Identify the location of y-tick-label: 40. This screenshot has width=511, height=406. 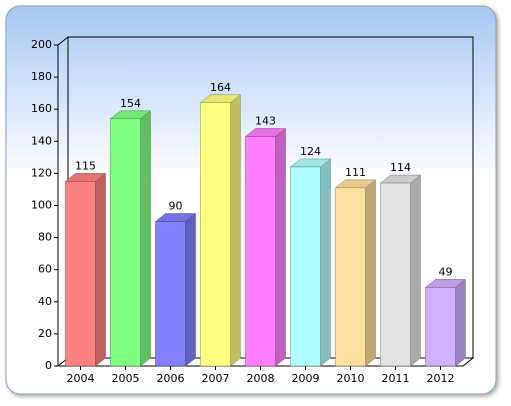
(45, 301).